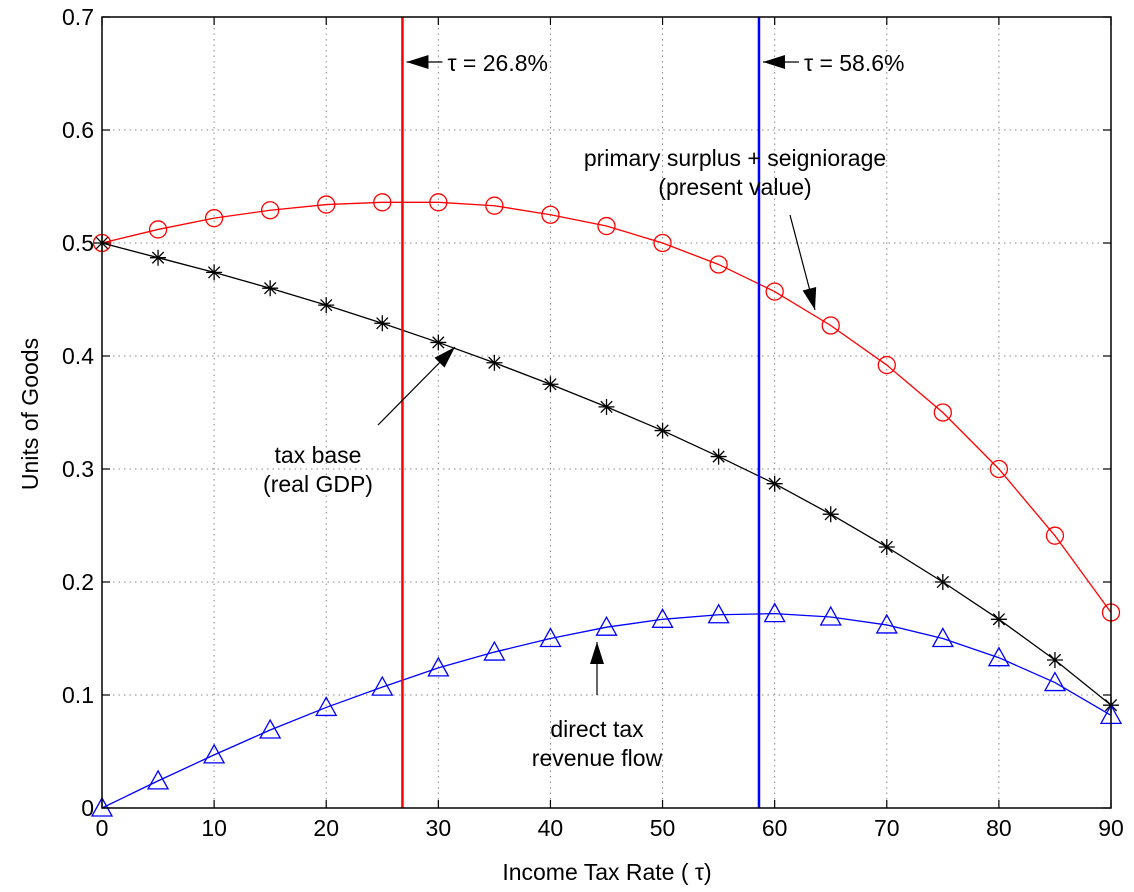 The width and height of the screenshot is (1134, 892). What do you see at coordinates (854, 63) in the screenshot?
I see `tau-label: τ = 58.6%` at bounding box center [854, 63].